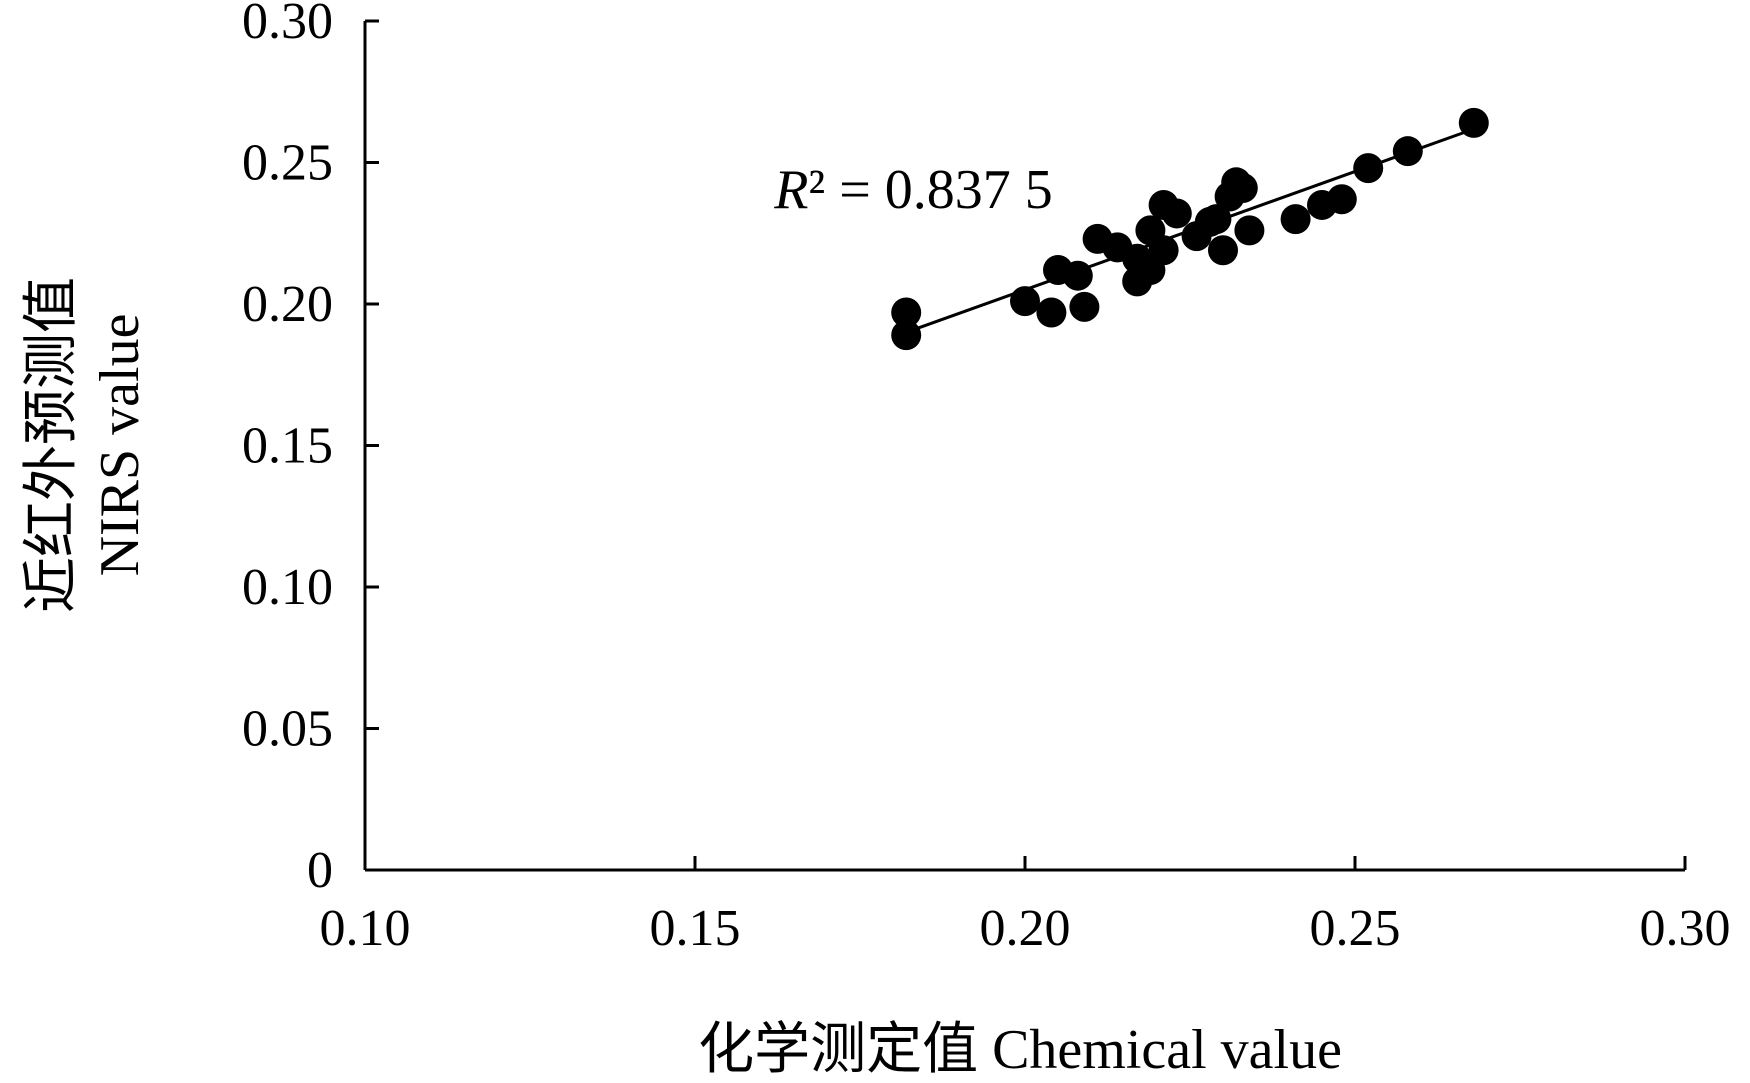 The image size is (1750, 1083). What do you see at coordinates (790, 190) in the screenshot?
I see `r-symbol: R` at bounding box center [790, 190].